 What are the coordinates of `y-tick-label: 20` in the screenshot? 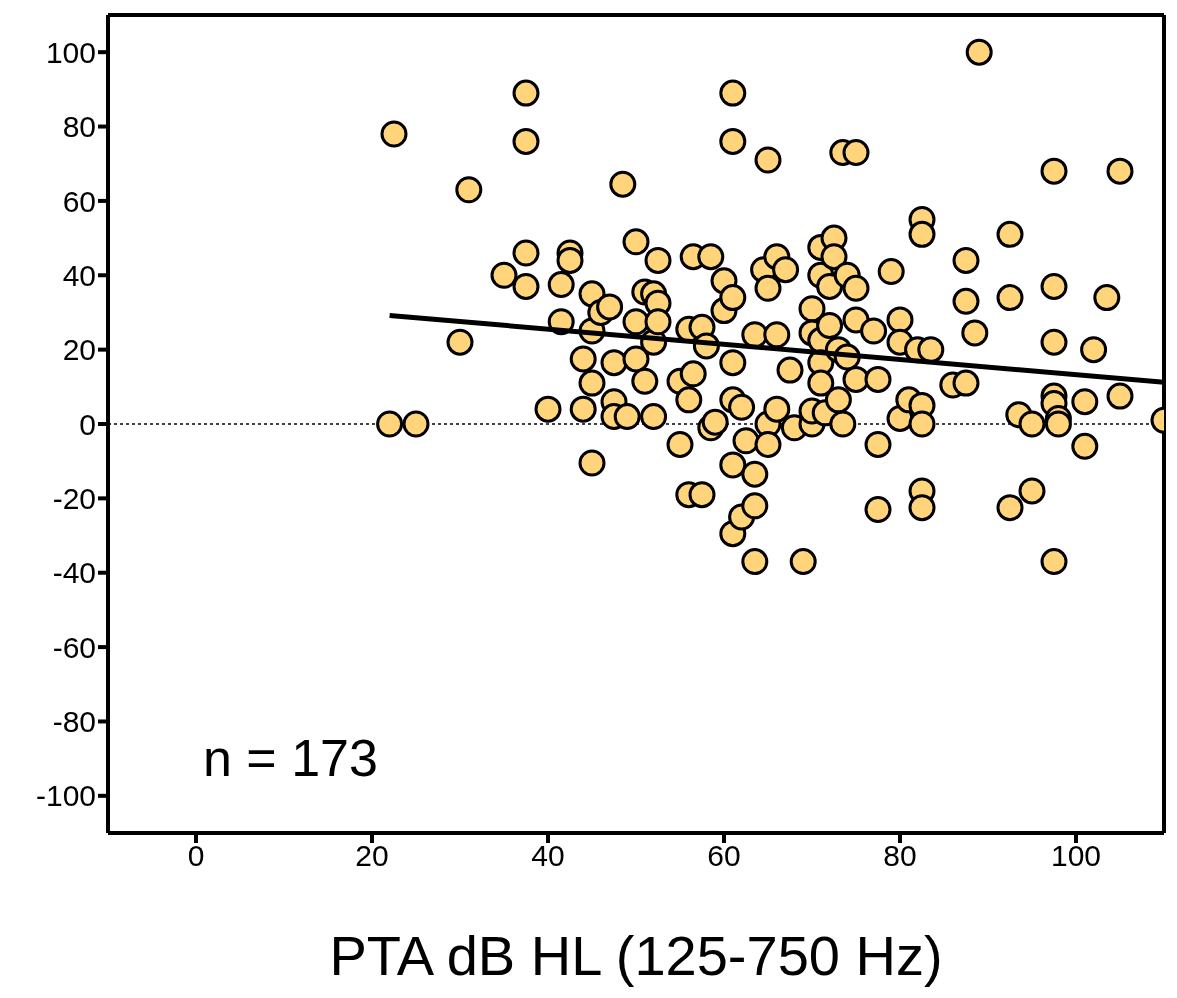 It's located at (79, 350).